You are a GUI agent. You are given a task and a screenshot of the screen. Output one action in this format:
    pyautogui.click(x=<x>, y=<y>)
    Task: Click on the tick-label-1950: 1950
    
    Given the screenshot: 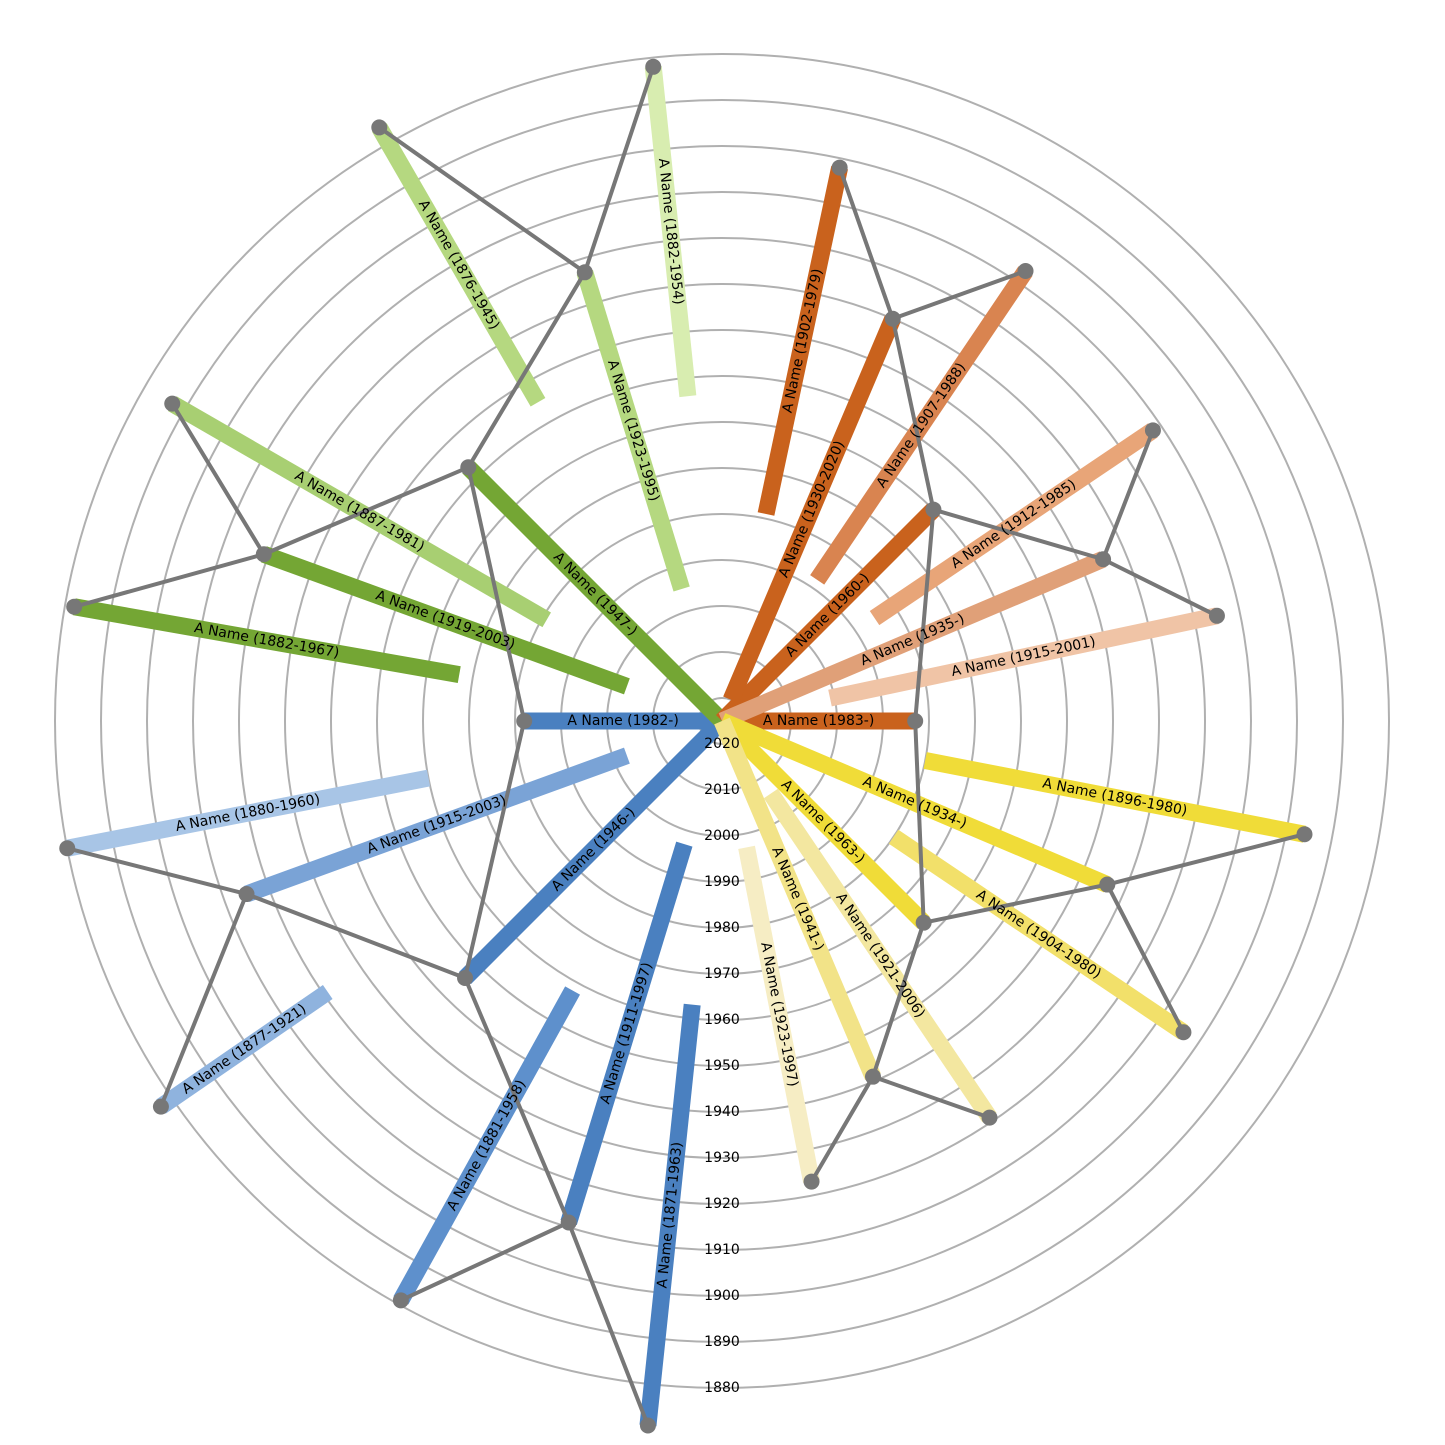 What is the action you would take?
    pyautogui.click(x=722, y=1066)
    